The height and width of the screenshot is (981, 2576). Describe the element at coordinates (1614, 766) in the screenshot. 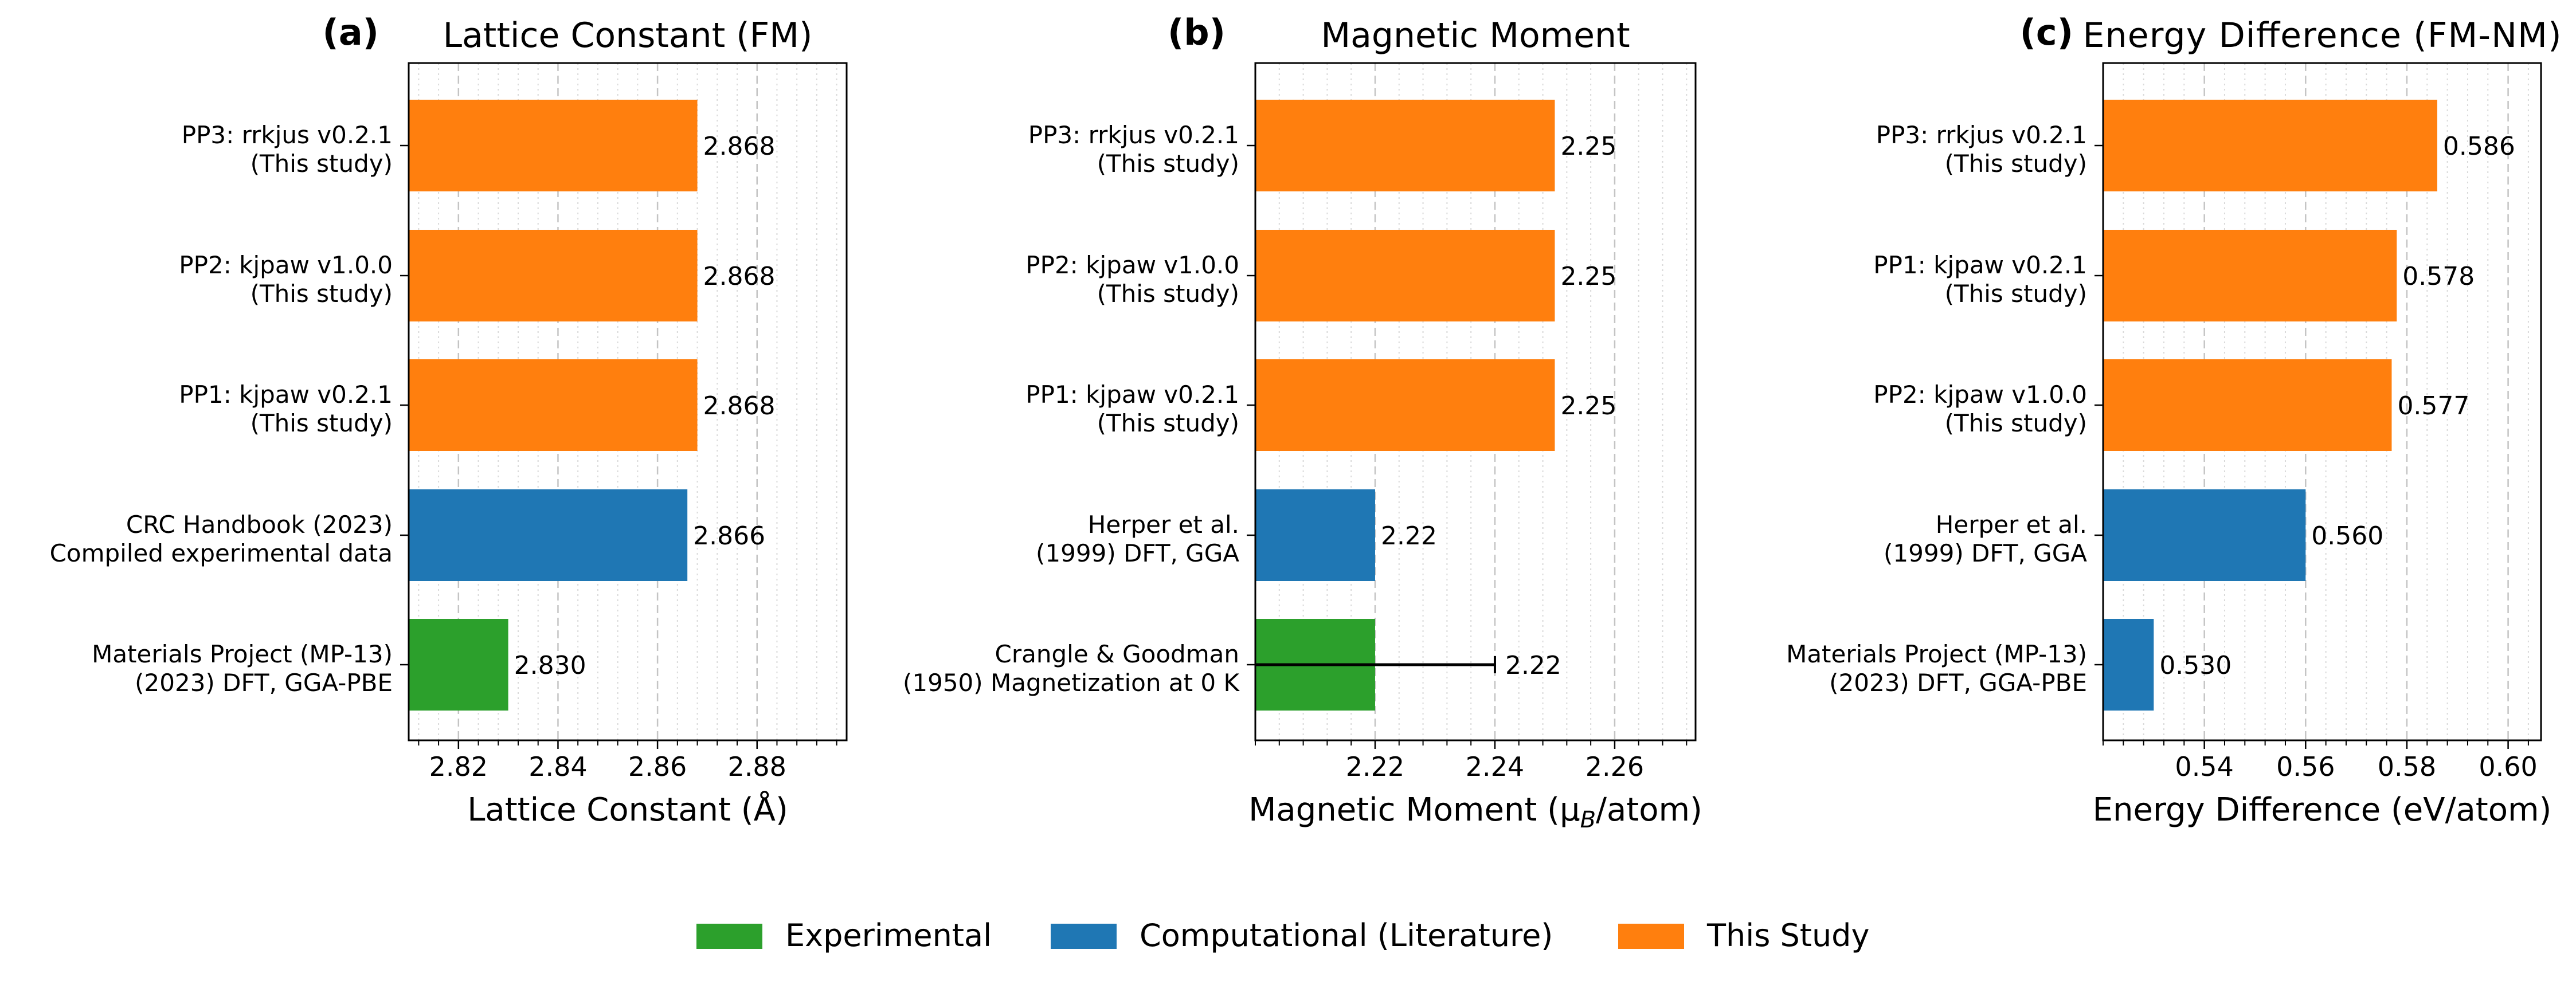

I see `x-tick-label: 2.26` at that location.